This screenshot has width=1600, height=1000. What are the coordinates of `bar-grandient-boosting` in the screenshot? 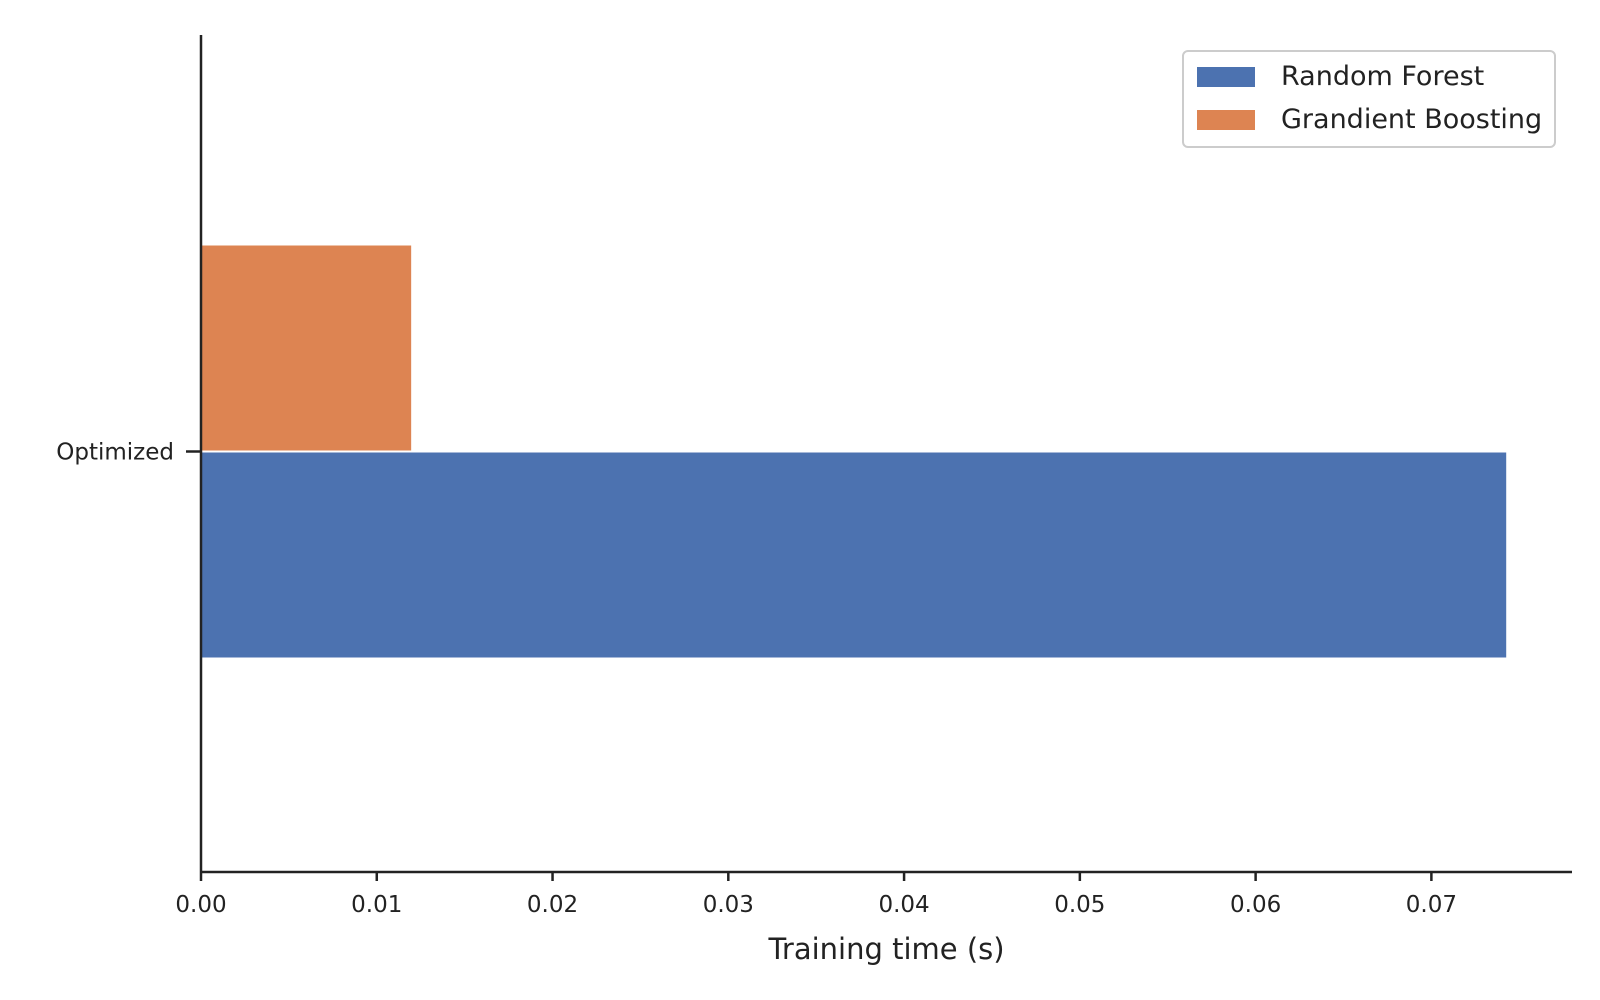 It's located at (307, 348).